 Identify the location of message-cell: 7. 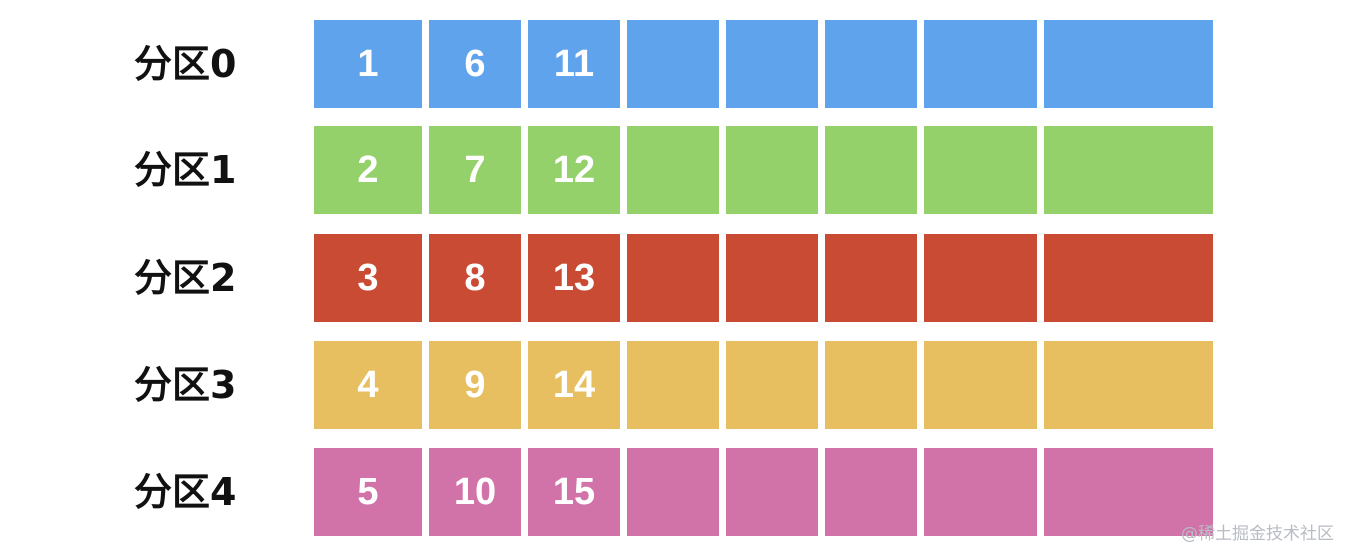
(475, 170).